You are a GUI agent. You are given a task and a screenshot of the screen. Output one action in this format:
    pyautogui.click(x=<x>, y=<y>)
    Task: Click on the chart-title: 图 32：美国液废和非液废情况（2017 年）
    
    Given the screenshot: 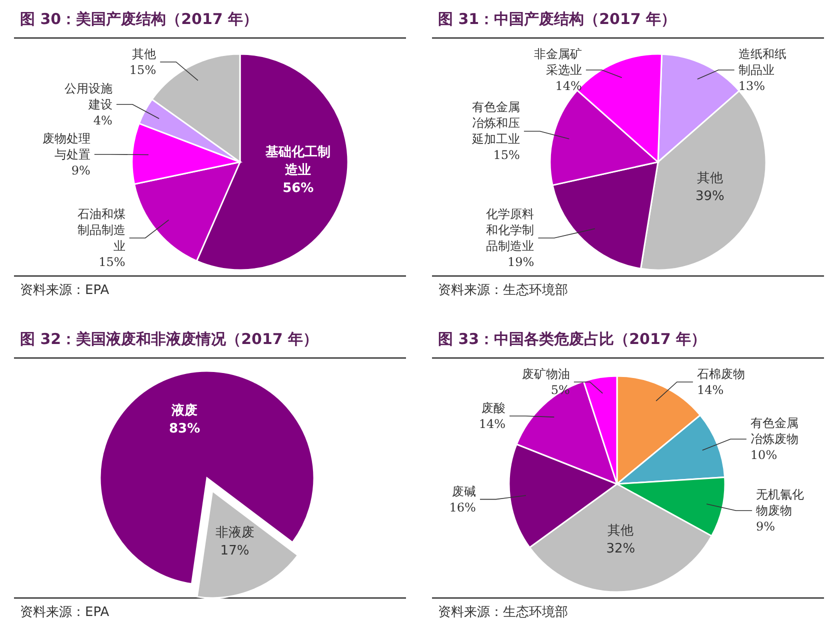 What is the action you would take?
    pyautogui.click(x=169, y=339)
    